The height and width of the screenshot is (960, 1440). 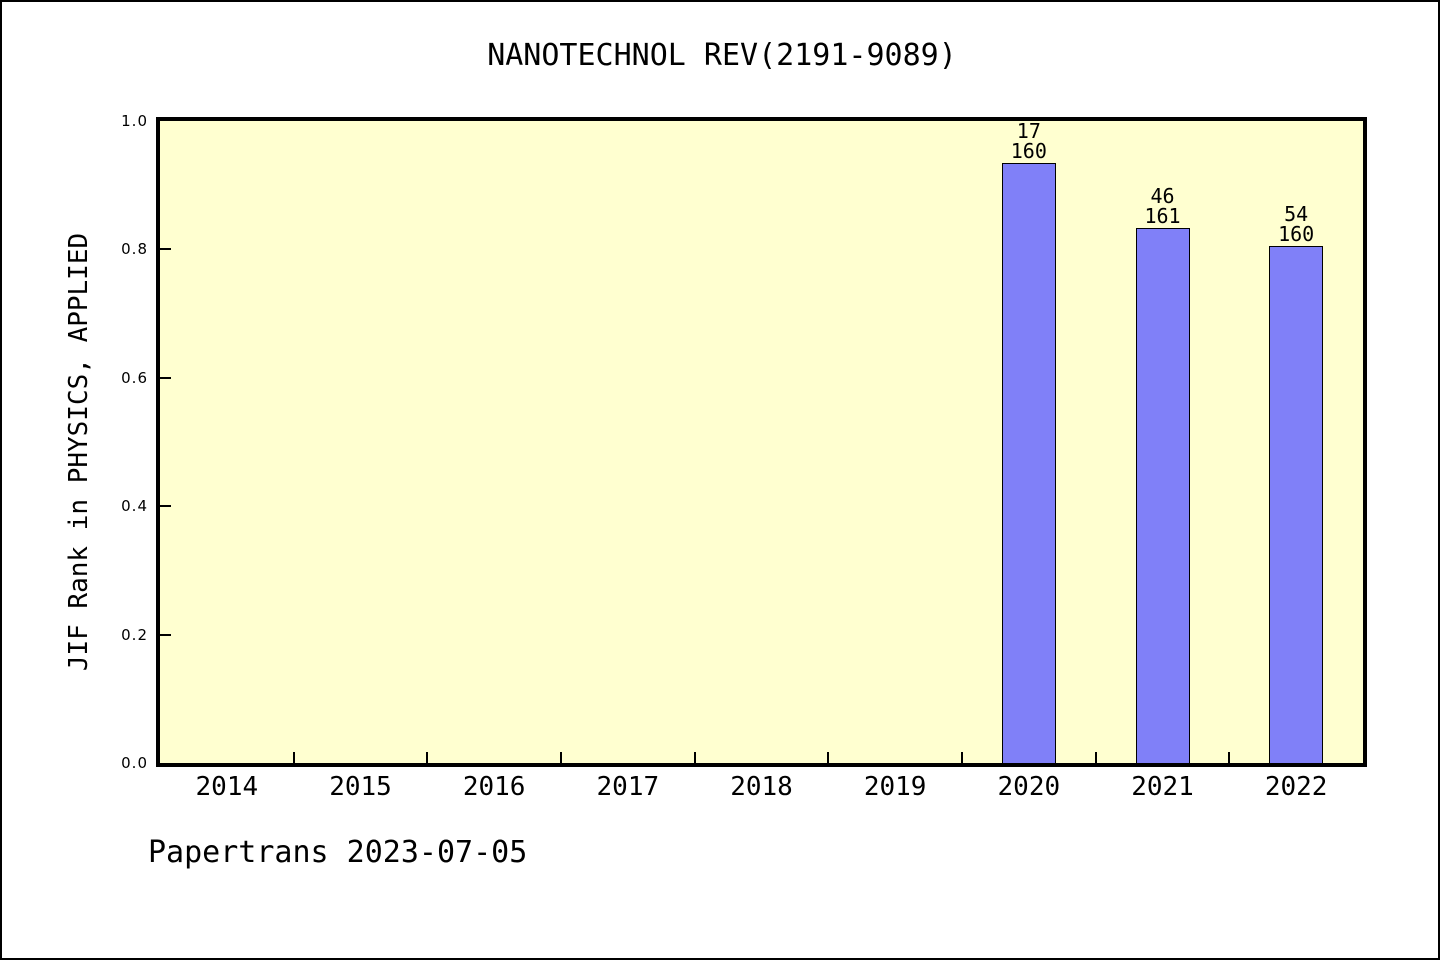 I want to click on y-axis-label: JIF Rank in PHYSICS, APPLIED, so click(x=79, y=452).